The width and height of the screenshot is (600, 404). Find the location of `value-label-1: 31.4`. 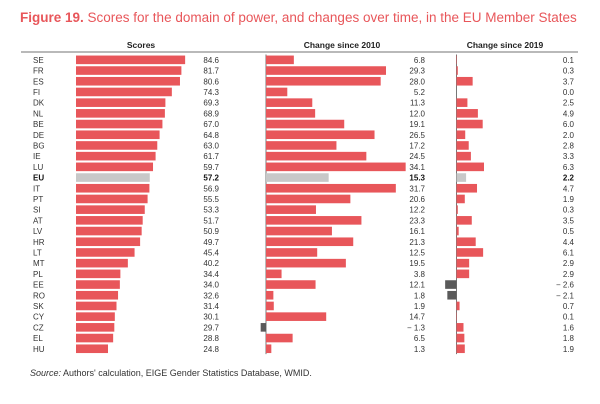

value-label-1: 31.4 is located at coordinates (211, 306).